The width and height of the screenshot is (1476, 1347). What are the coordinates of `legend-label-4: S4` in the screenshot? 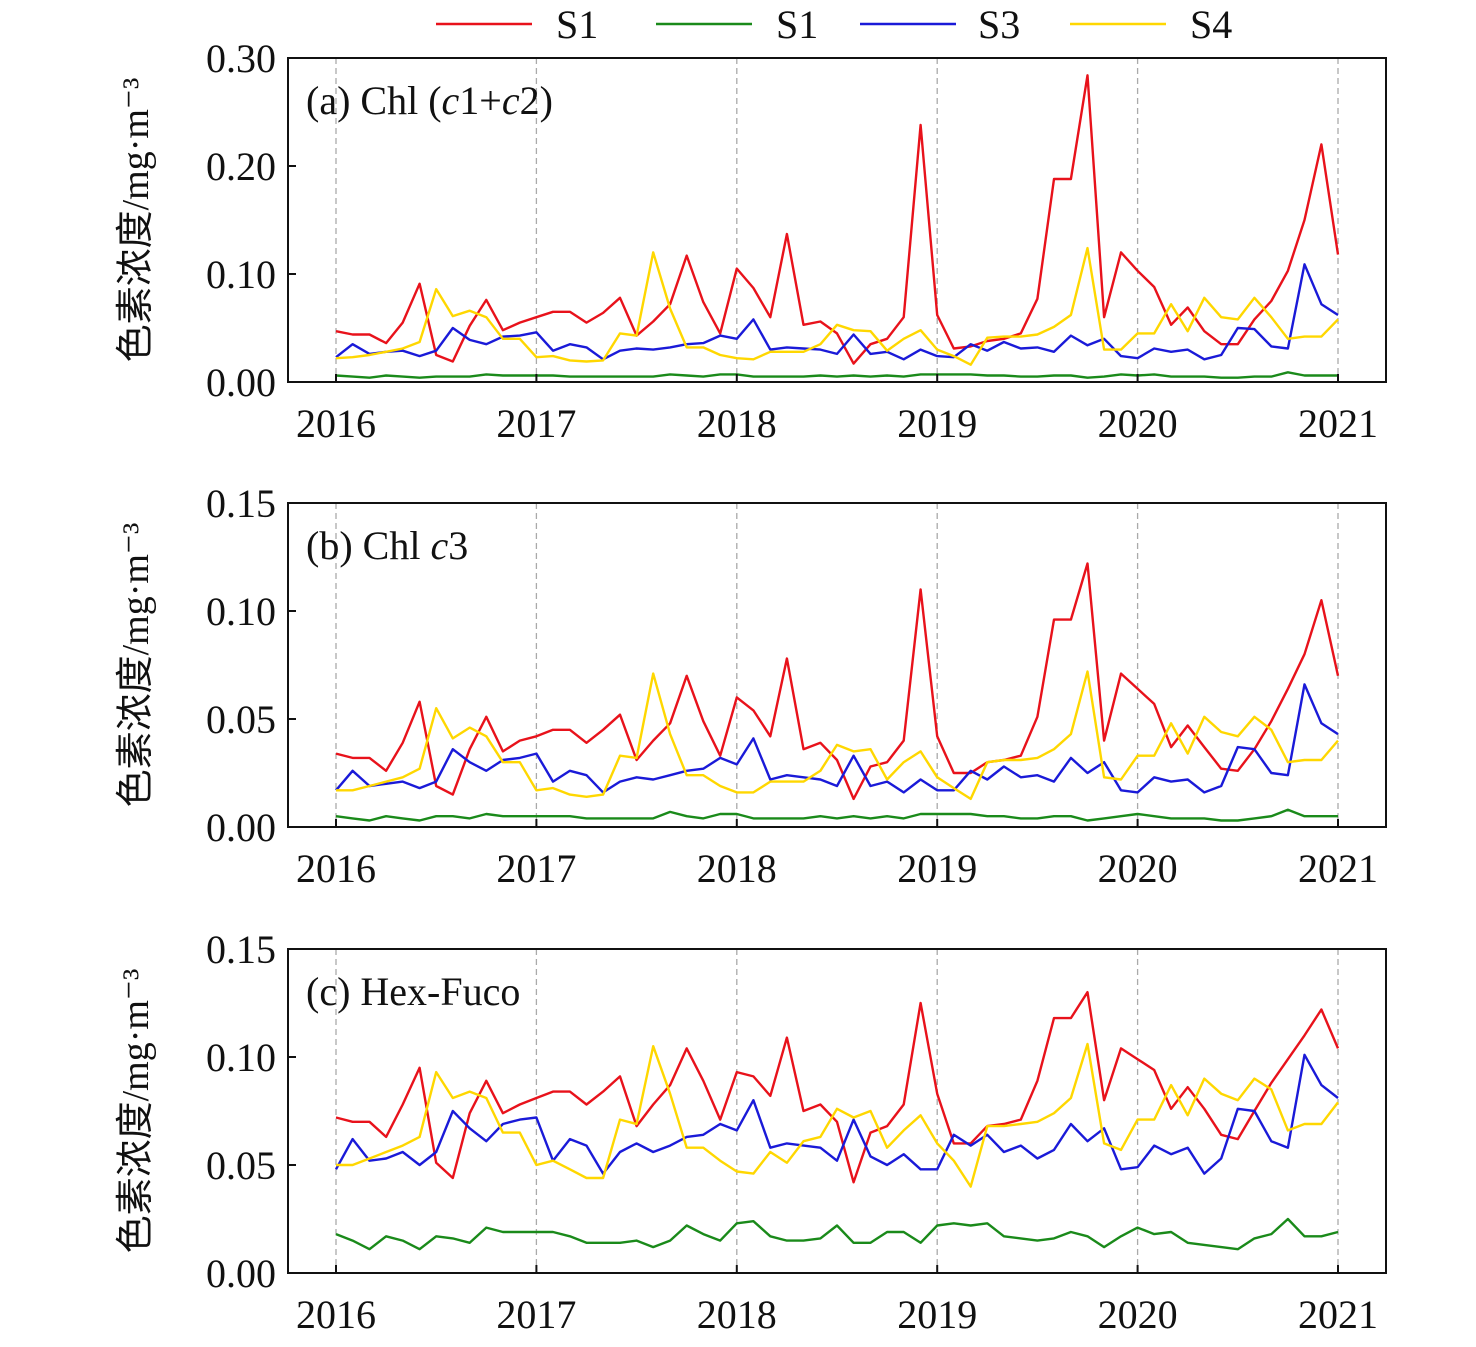 It's located at (1211, 24).